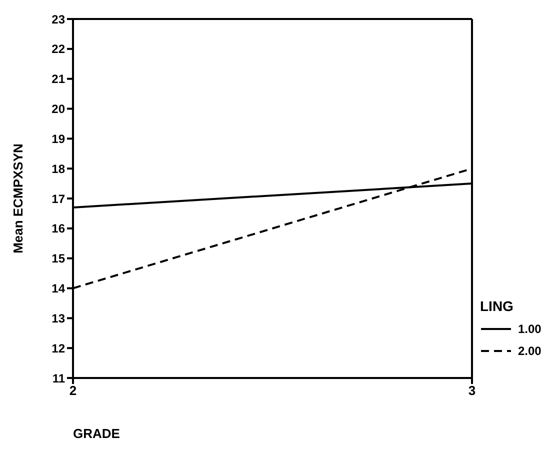 This screenshot has width=549, height=455. What do you see at coordinates (59, 109) in the screenshot?
I see `y-tick-label: 20` at bounding box center [59, 109].